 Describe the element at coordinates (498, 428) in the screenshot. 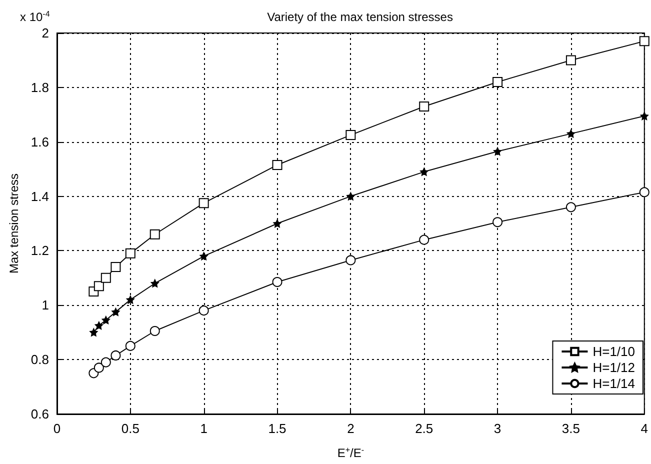

I see `x-tick-label: 3` at that location.